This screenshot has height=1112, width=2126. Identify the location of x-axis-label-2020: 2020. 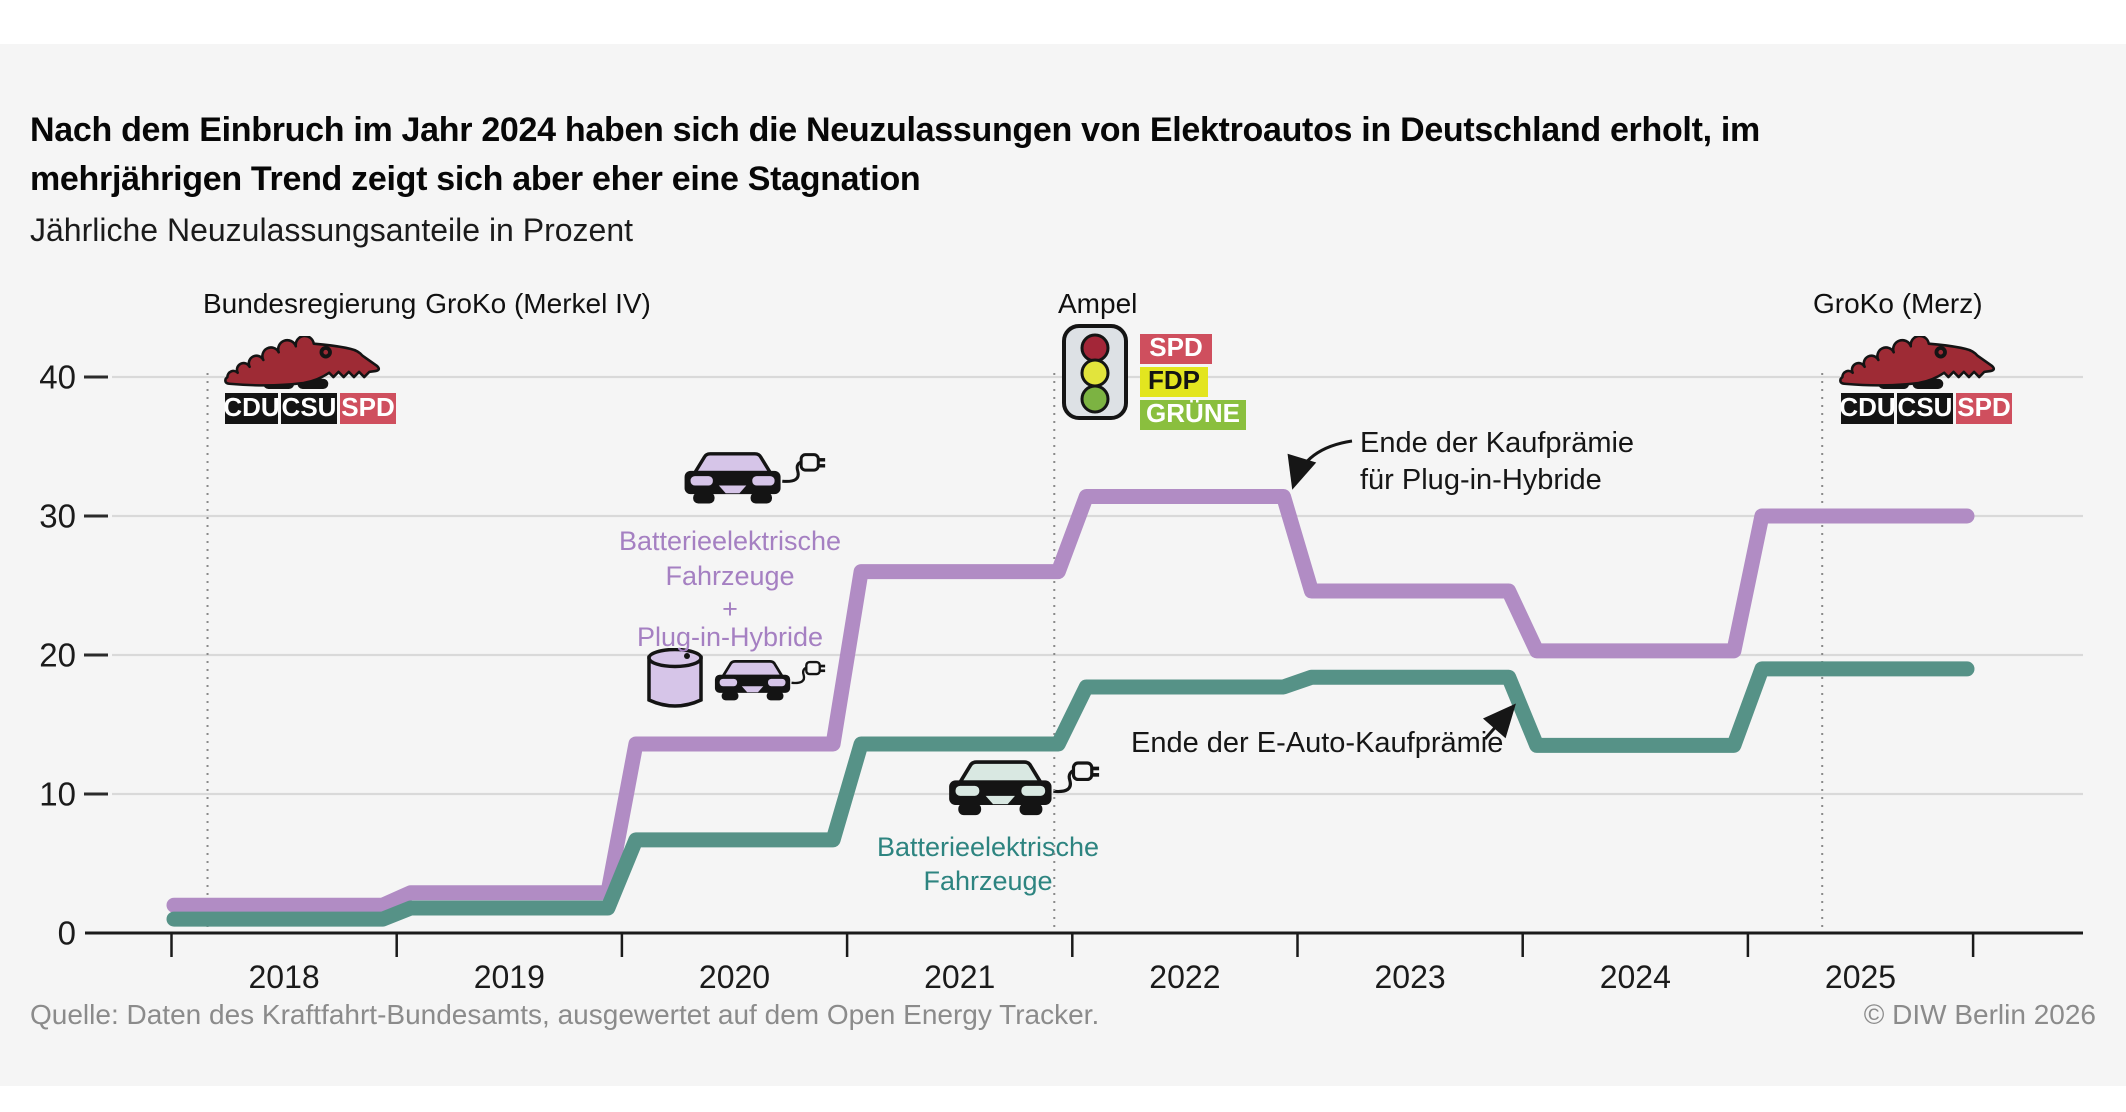
(734, 977).